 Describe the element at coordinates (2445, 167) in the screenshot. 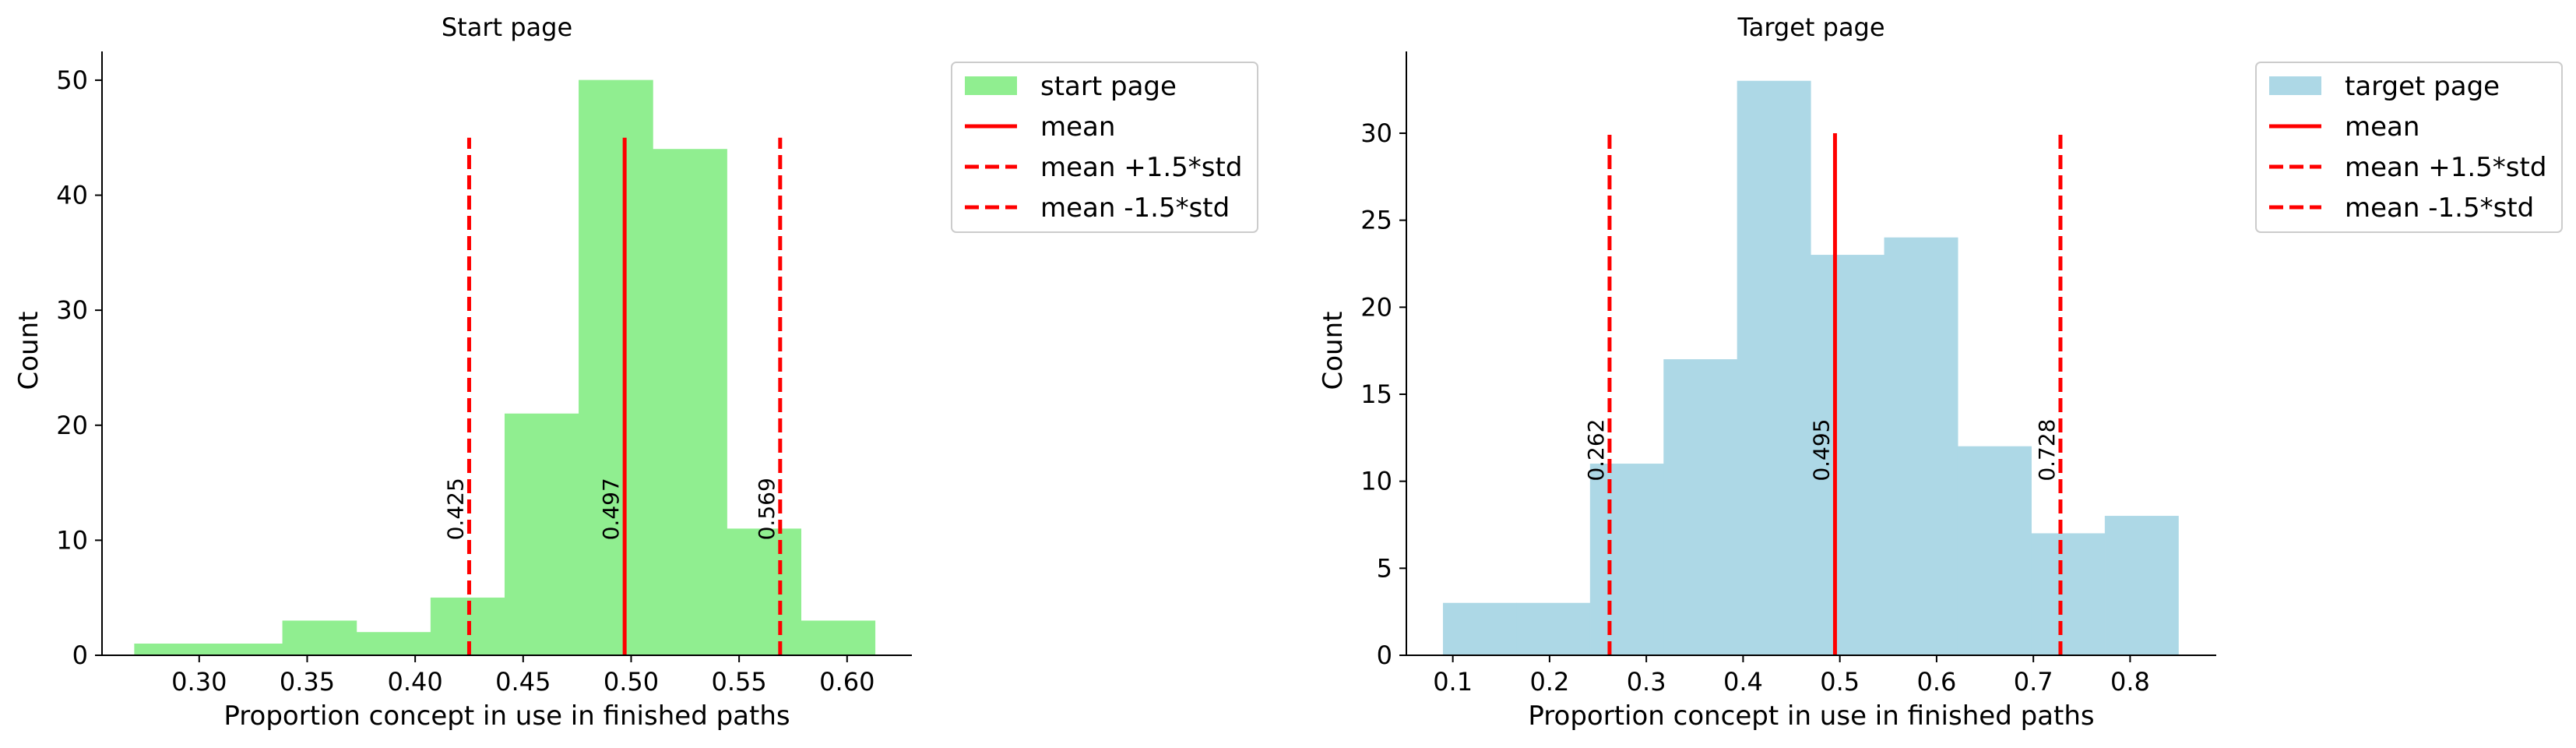

I see `target-page-legend-label: mean +1.5*std` at that location.